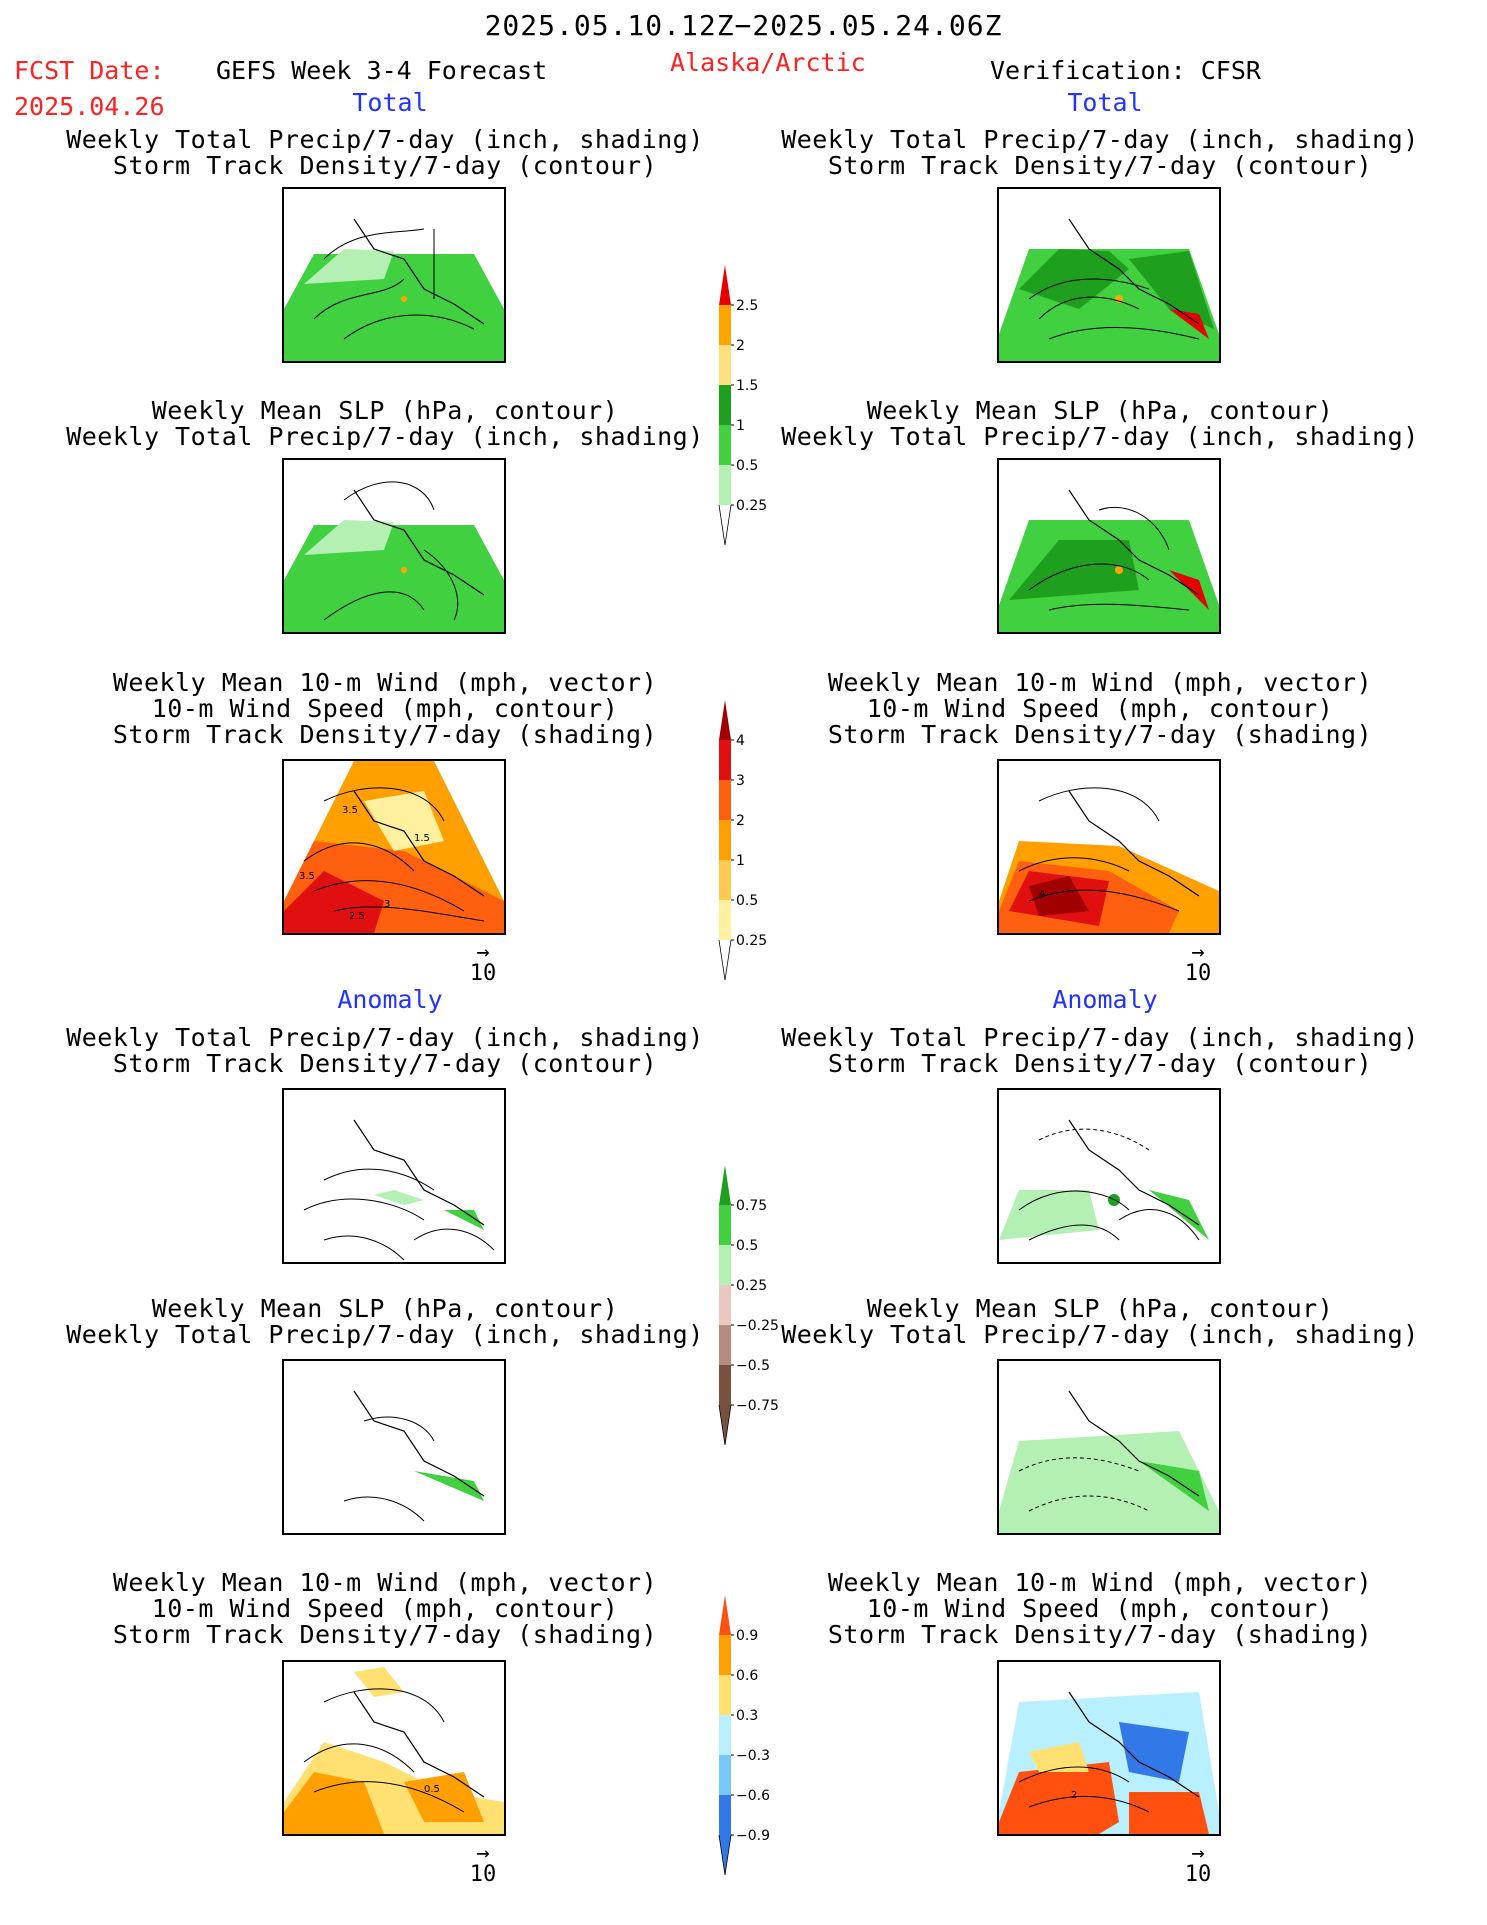 The image size is (1487, 1925). I want to click on colorbar-tick-label: 1, so click(740, 426).